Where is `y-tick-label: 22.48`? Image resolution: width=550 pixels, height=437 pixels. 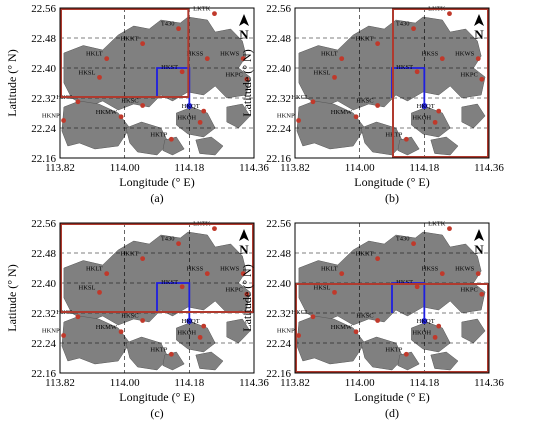 y-tick-label: 22.48 is located at coordinates (43, 39).